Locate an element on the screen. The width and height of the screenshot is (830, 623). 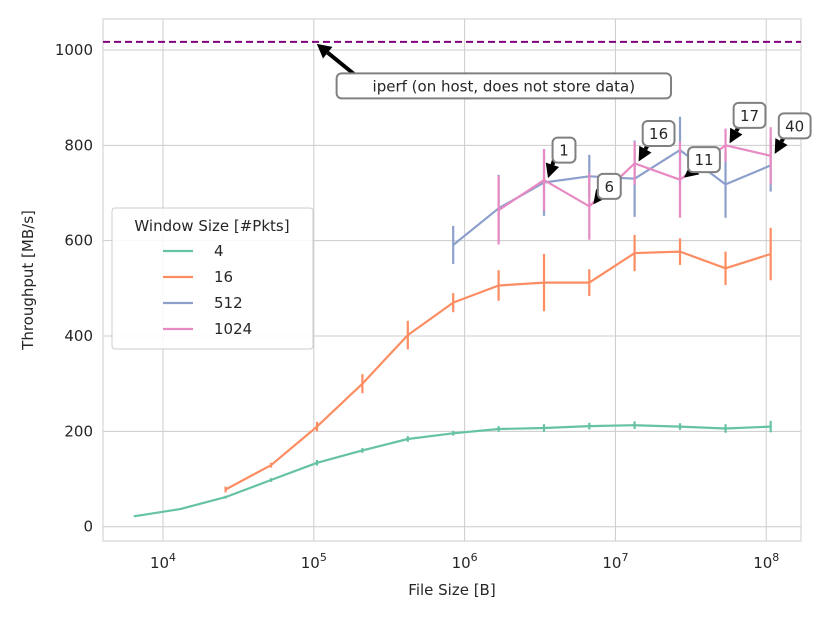
annotation-text: 16 is located at coordinates (658, 134).